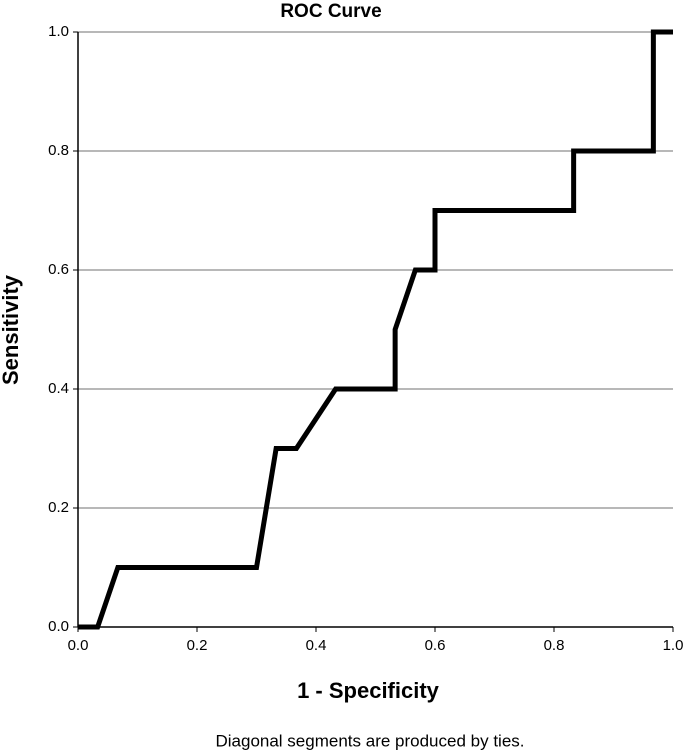 This screenshot has height=755, width=685. I want to click on y-tick-label: 1.0, so click(58, 31).